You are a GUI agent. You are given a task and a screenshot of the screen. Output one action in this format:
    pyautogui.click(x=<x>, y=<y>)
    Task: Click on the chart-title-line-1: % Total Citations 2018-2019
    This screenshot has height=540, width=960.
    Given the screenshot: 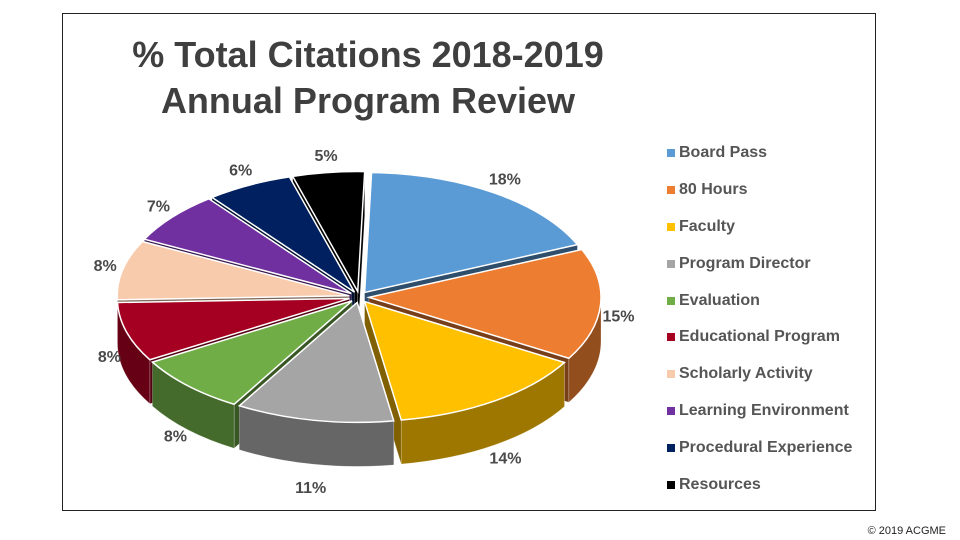 What is the action you would take?
    pyautogui.click(x=368, y=54)
    